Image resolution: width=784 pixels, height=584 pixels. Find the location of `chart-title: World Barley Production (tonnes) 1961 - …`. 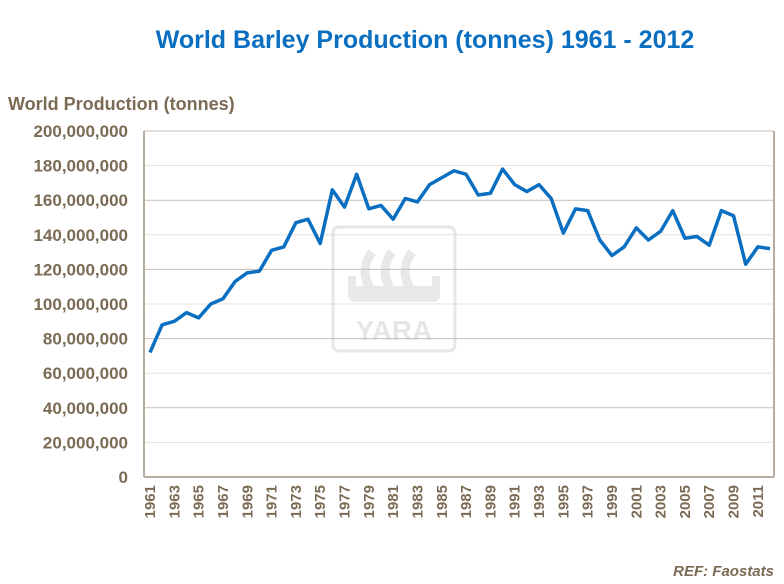

chart-title: World Barley Production (tonnes) 1961 - … is located at coordinates (425, 40).